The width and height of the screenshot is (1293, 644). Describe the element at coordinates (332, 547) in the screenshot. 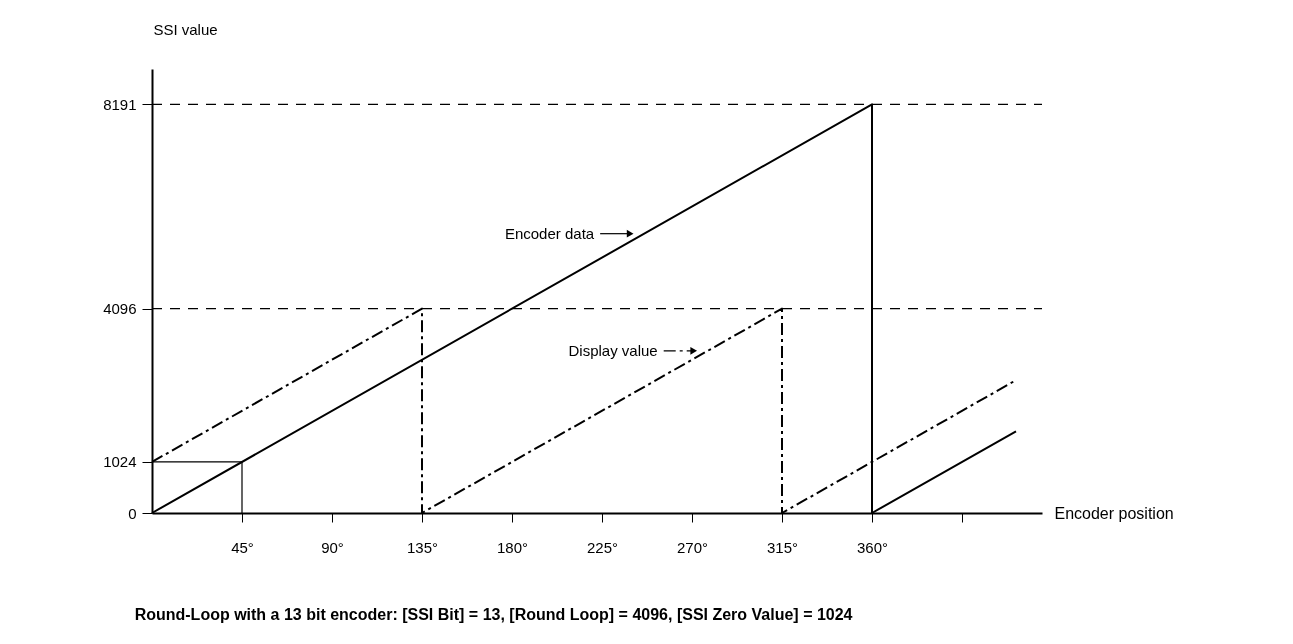

I see `x-tick-label: 90°` at that location.